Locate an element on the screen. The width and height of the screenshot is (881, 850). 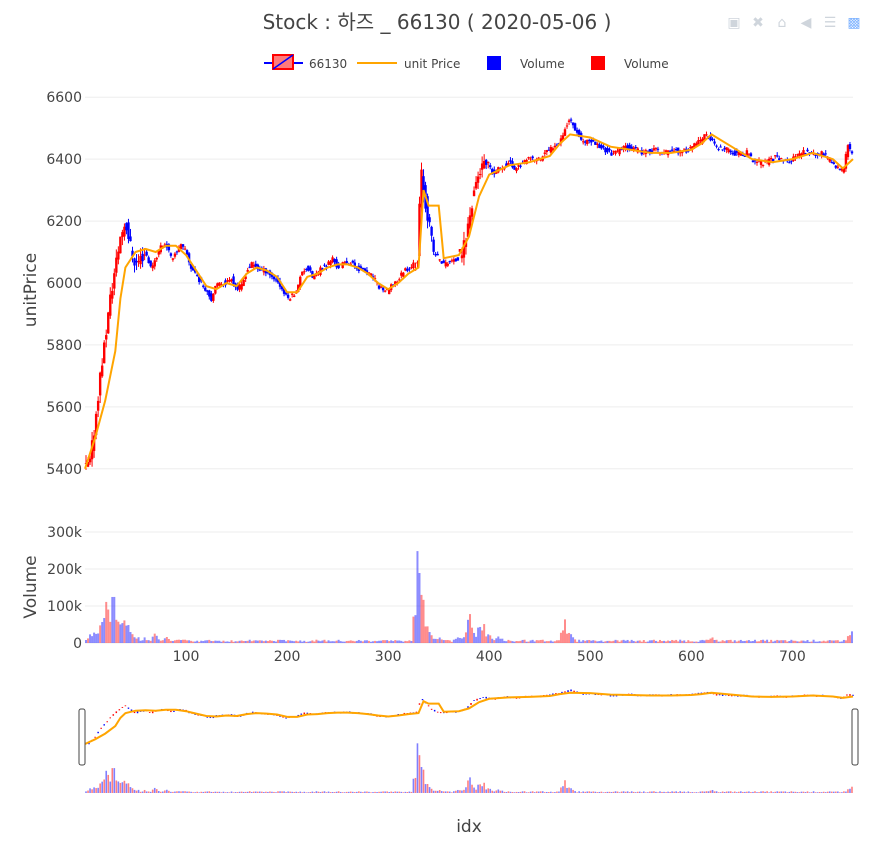
legend-item-volume-blue: Volume is located at coordinates (526, 63).